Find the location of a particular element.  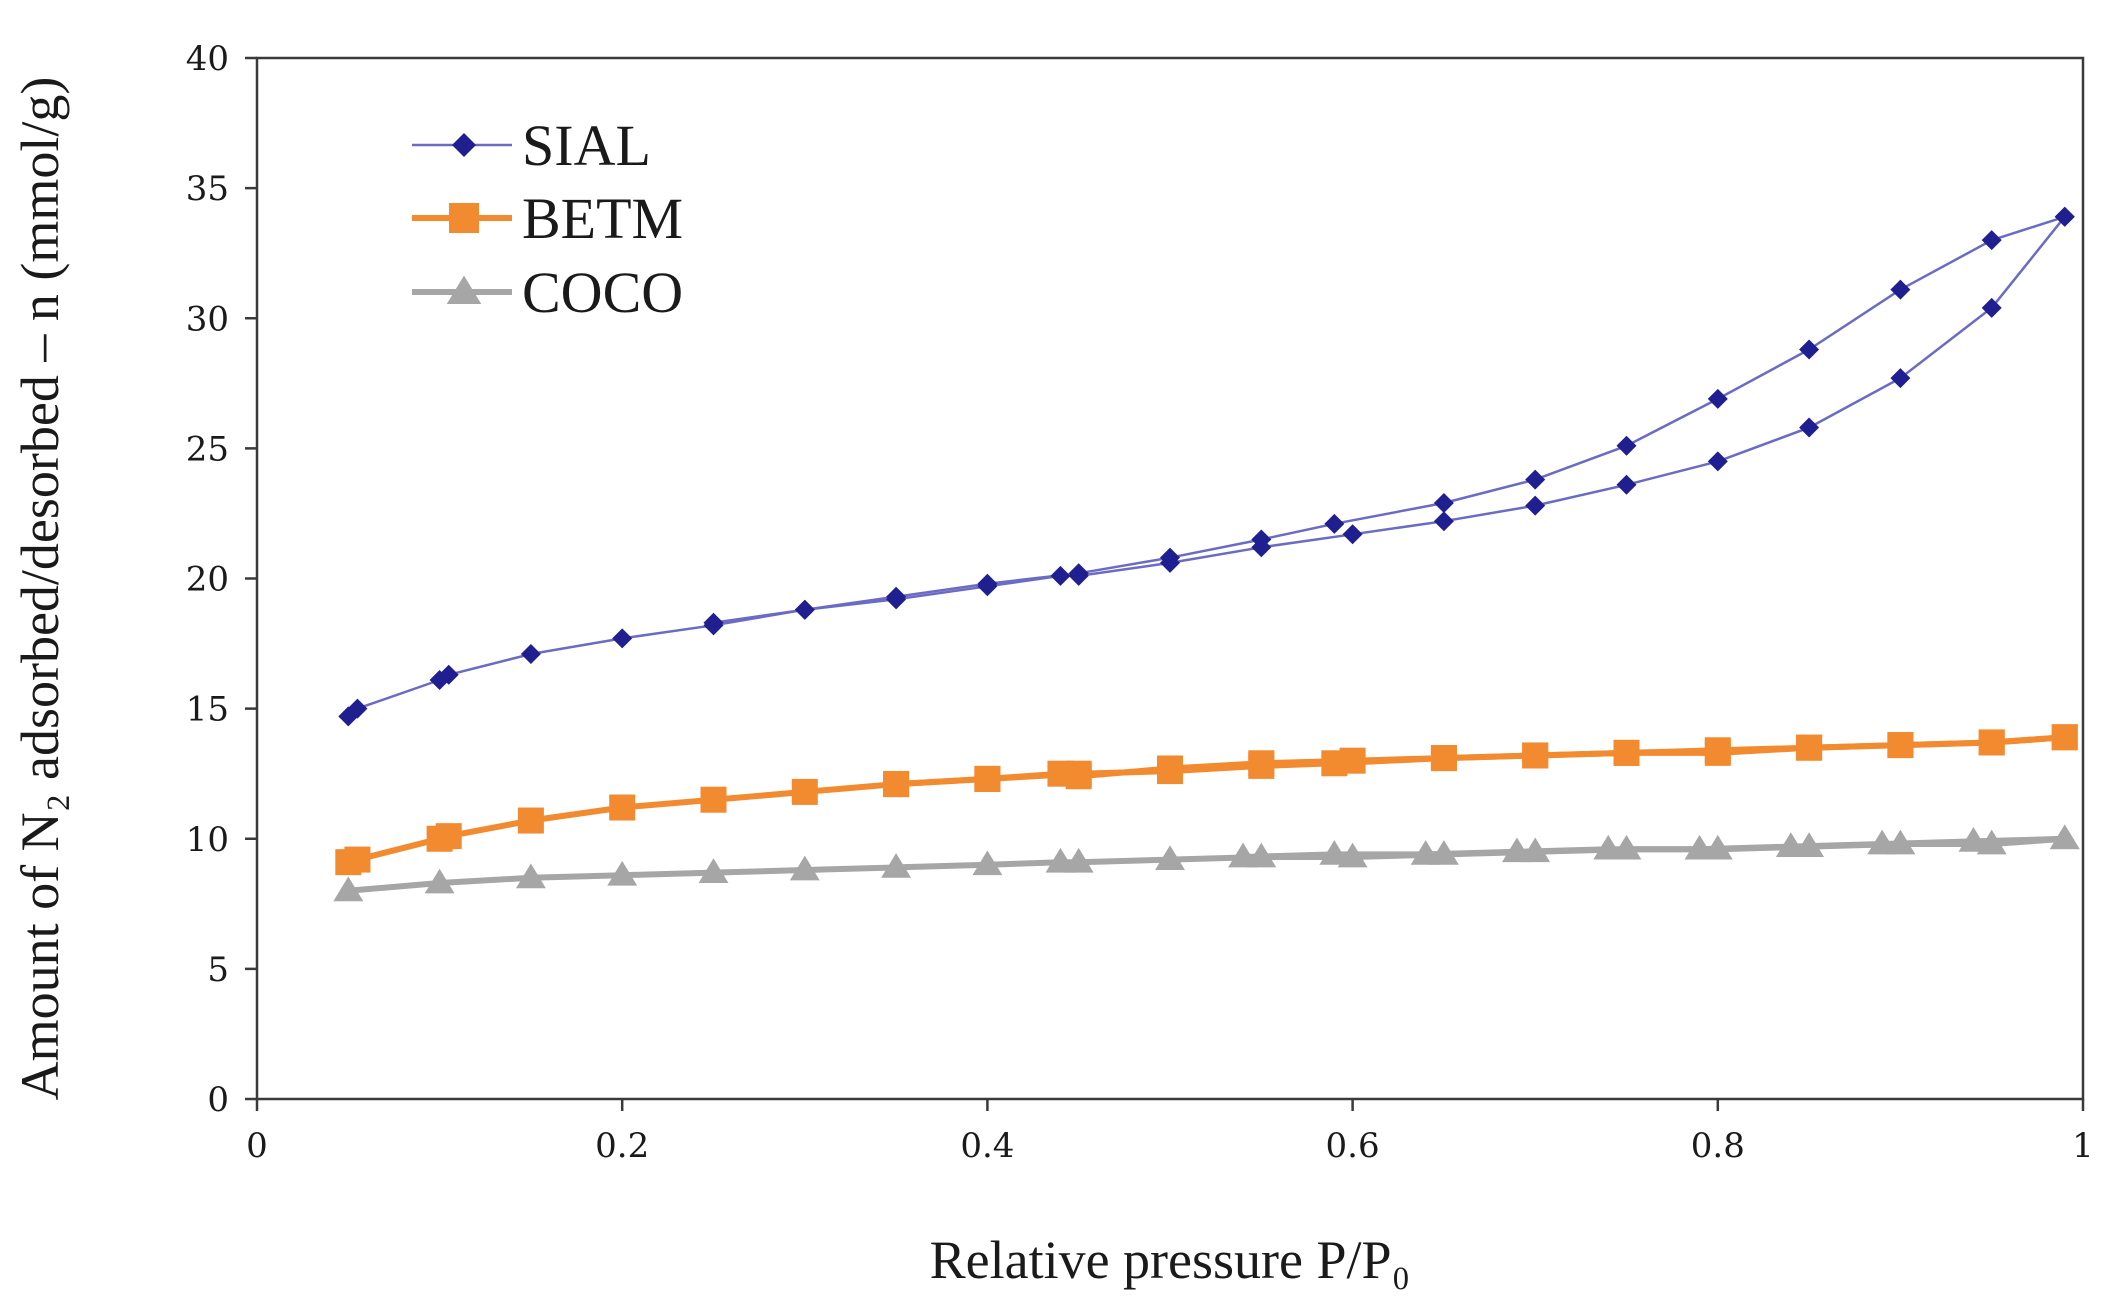

x-axis-title: Relative pressure P/P₀ is located at coordinates (1170, 1260).